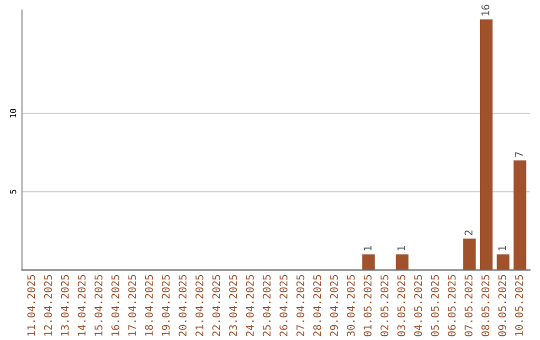  Describe the element at coordinates (98, 305) in the screenshot. I see `x-tick-label: 15.04.2025` at that location.